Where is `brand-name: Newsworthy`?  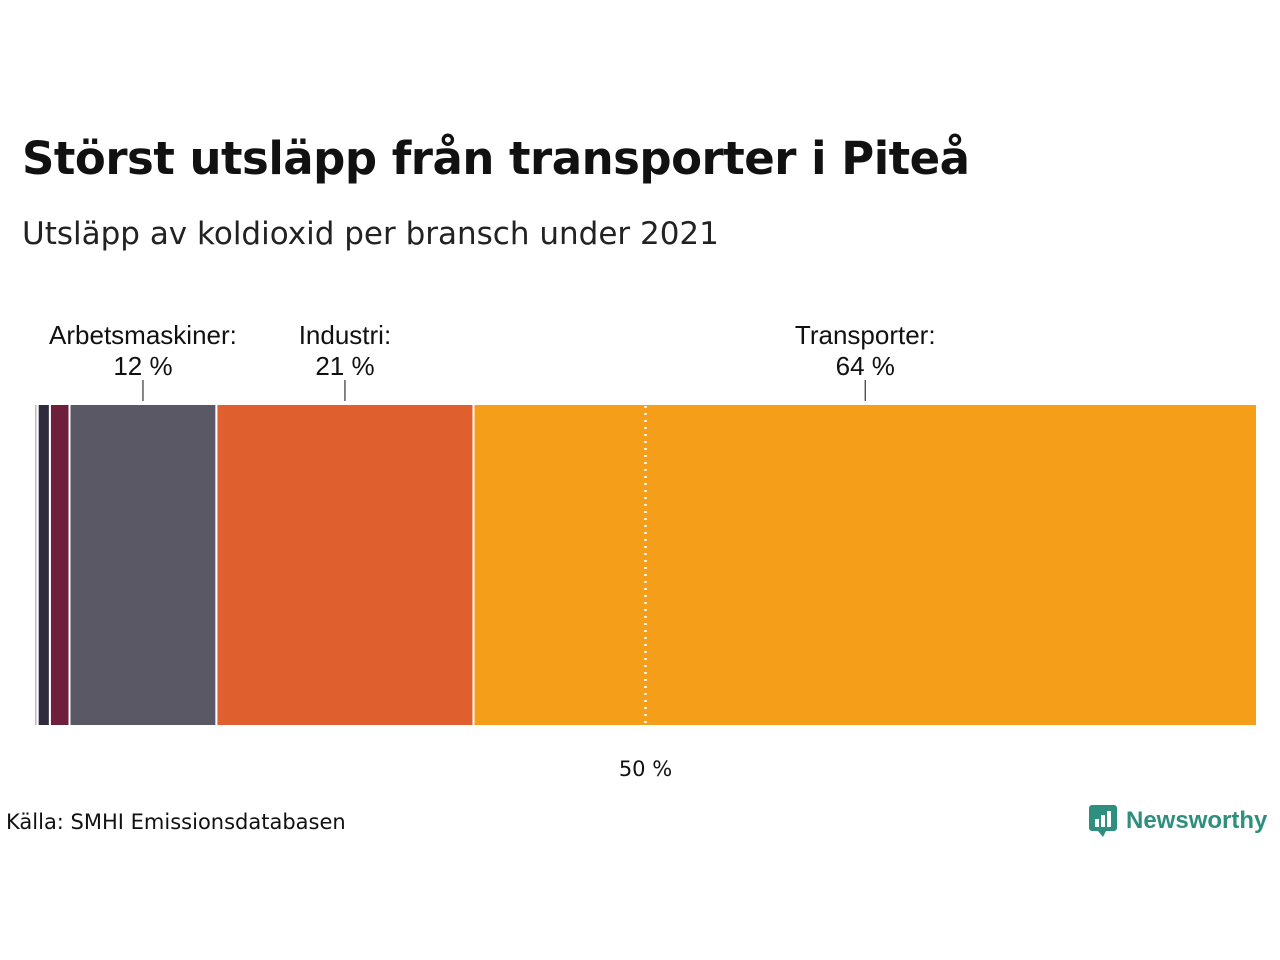
brand-name: Newsworthy is located at coordinates (1197, 820).